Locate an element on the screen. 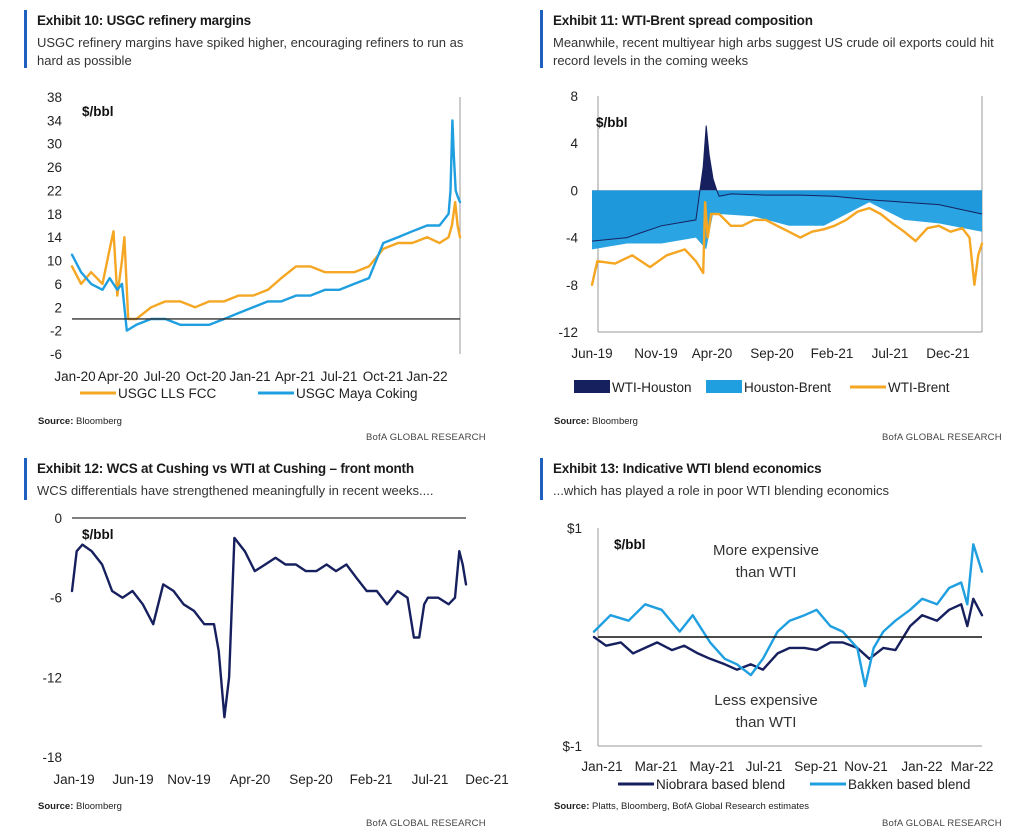  series-line-bakken-based-blend is located at coordinates (788, 615).